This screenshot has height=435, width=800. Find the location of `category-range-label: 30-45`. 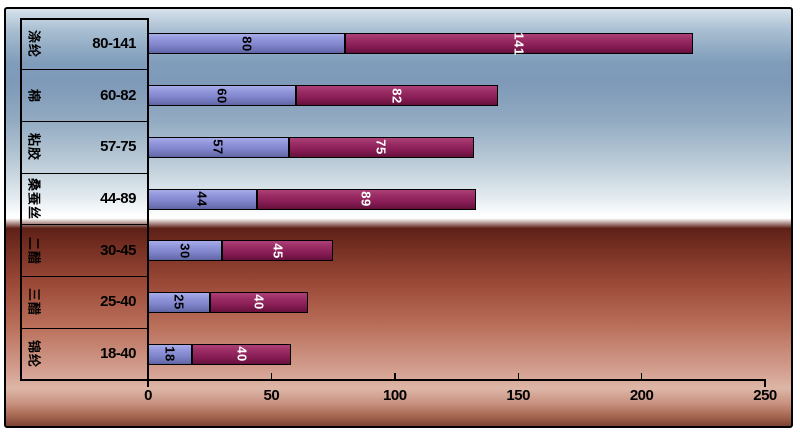

category-range-label: 30-45 is located at coordinates (118, 250).